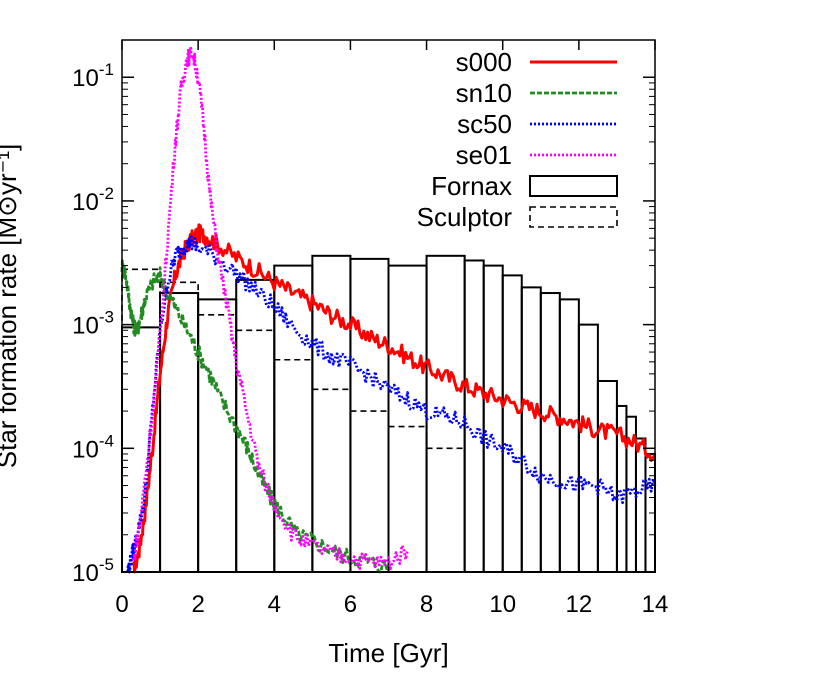 The height and width of the screenshot is (675, 830). Describe the element at coordinates (471, 186) in the screenshot. I see `legend-label-fornax: Fornax` at that location.